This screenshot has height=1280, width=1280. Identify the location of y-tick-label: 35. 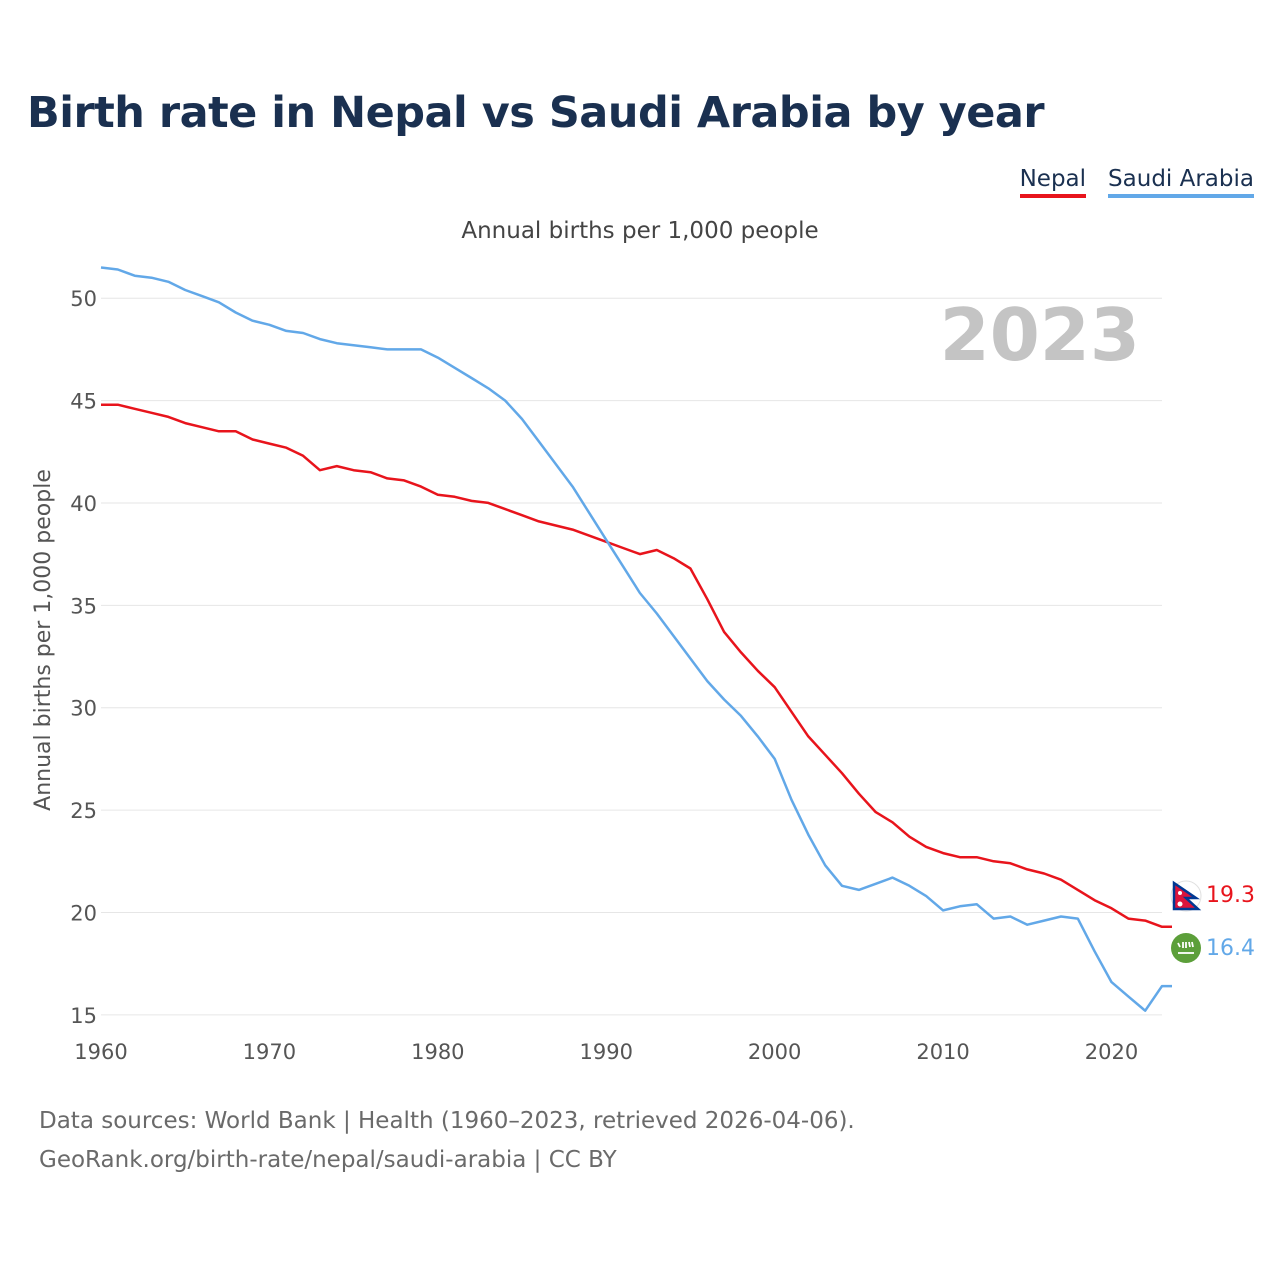
(83, 606).